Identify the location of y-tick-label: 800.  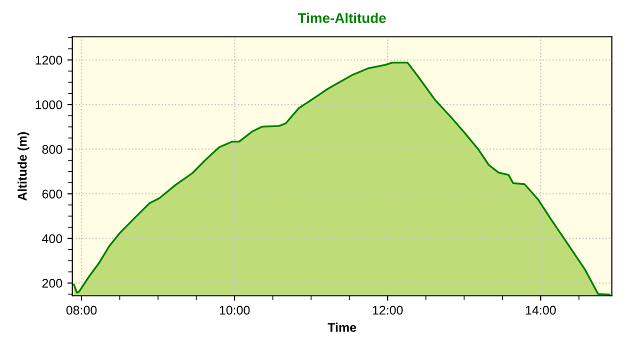
(52, 149).